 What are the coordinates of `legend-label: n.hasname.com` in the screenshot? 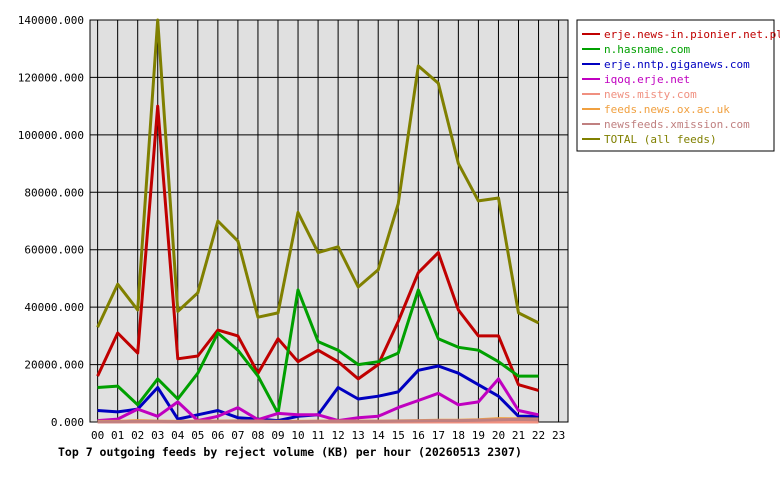 It's located at (647, 49).